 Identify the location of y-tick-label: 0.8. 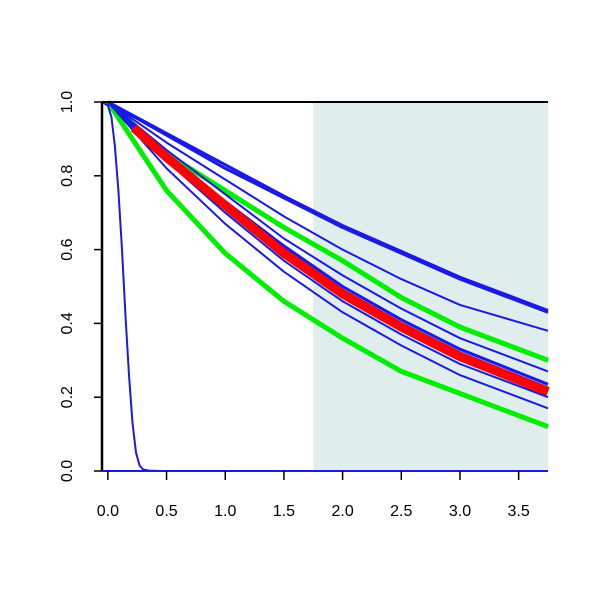
(67, 176).